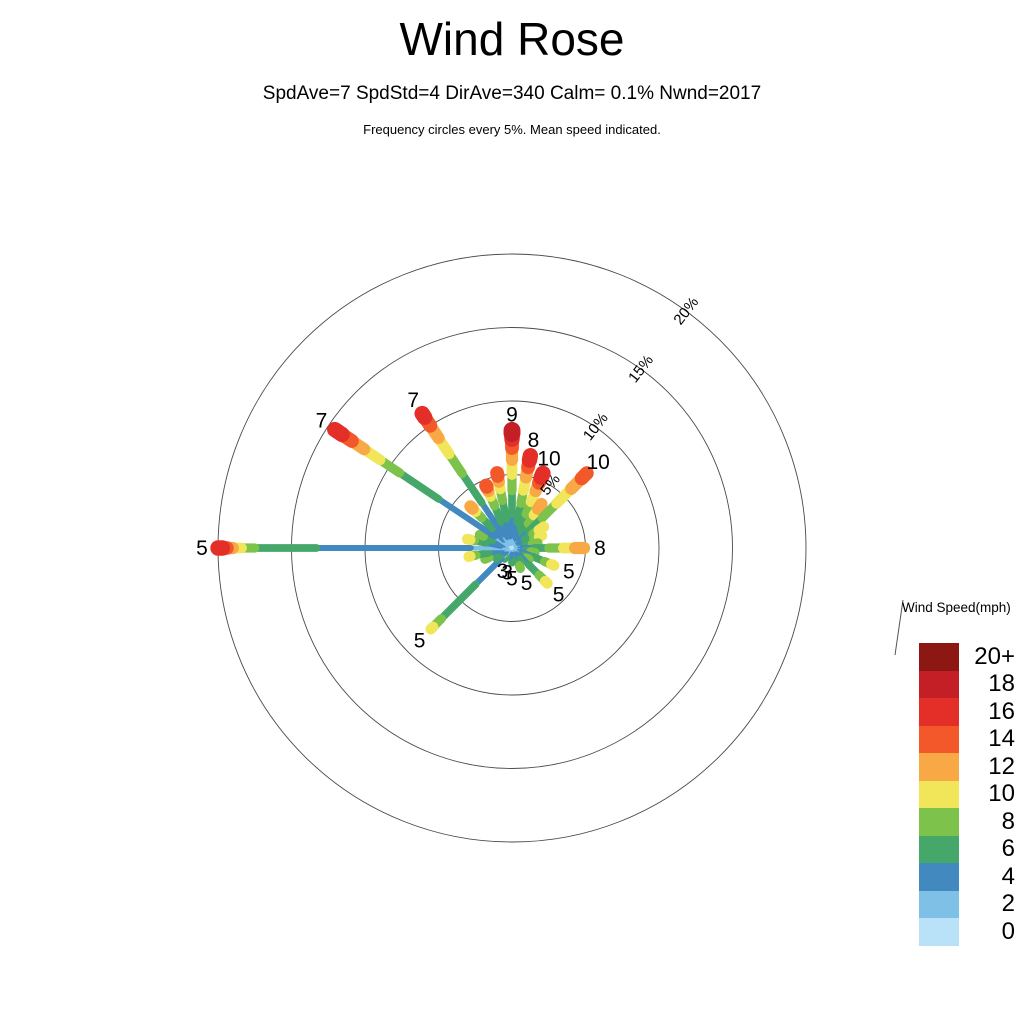 This screenshot has height=1024, width=1024. What do you see at coordinates (971, 932) in the screenshot?
I see `legend-entry: 0` at bounding box center [971, 932].